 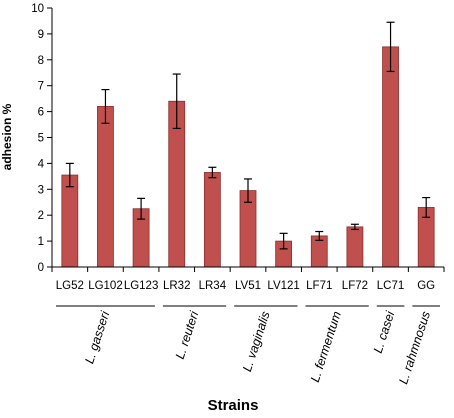 I want to click on y-tick-label: 3, so click(x=41, y=190).